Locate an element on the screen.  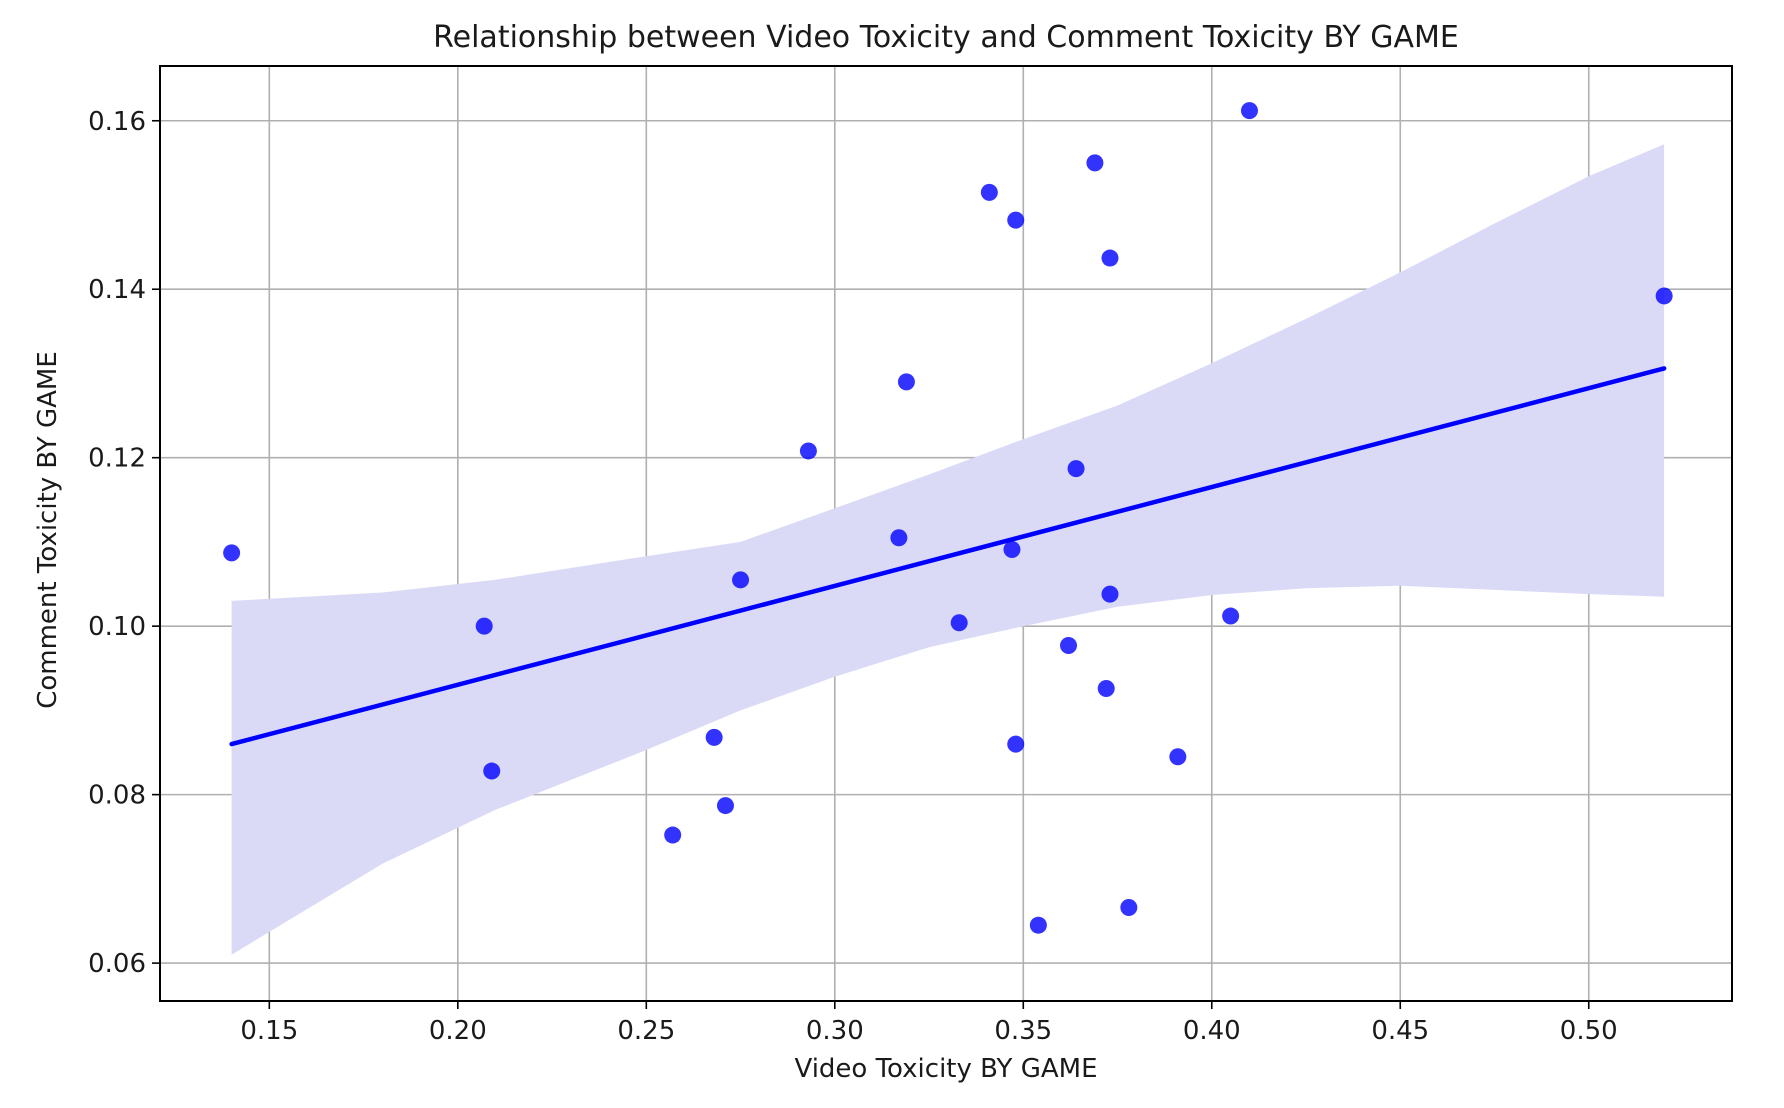
y-tick-label: 0.08 is located at coordinates (117, 796).